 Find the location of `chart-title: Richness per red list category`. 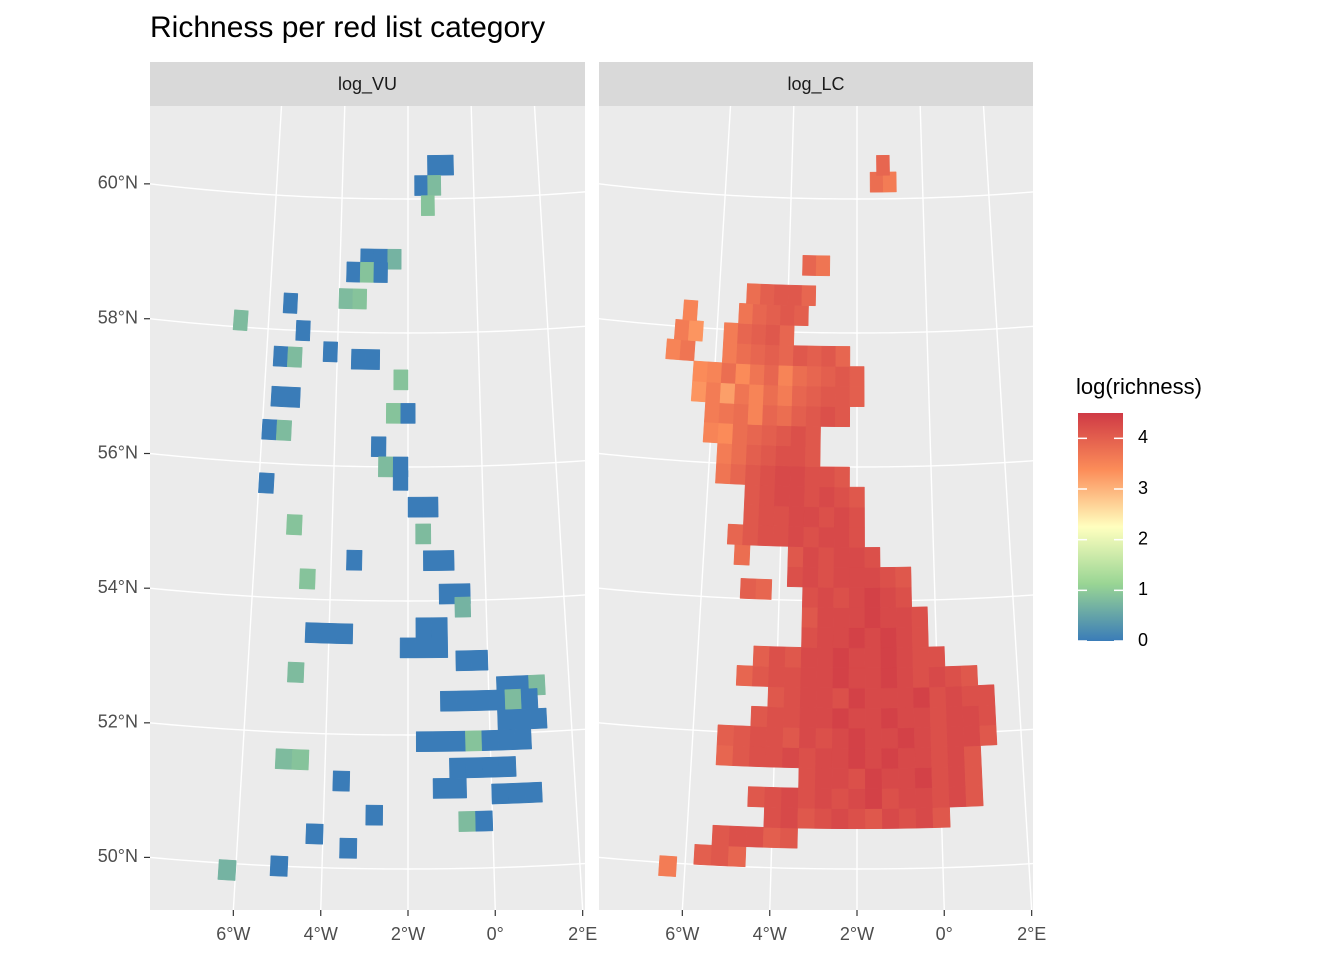

chart-title: Richness per red list category is located at coordinates (347, 27).